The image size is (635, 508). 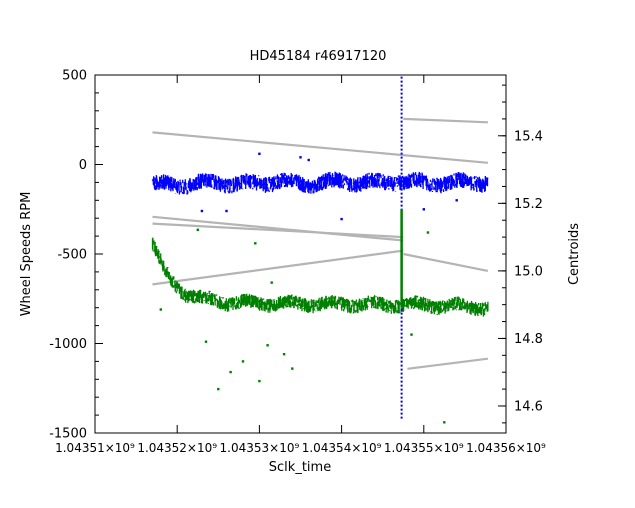 What do you see at coordinates (574, 254) in the screenshot?
I see `y2-axis-label: Centroids` at bounding box center [574, 254].